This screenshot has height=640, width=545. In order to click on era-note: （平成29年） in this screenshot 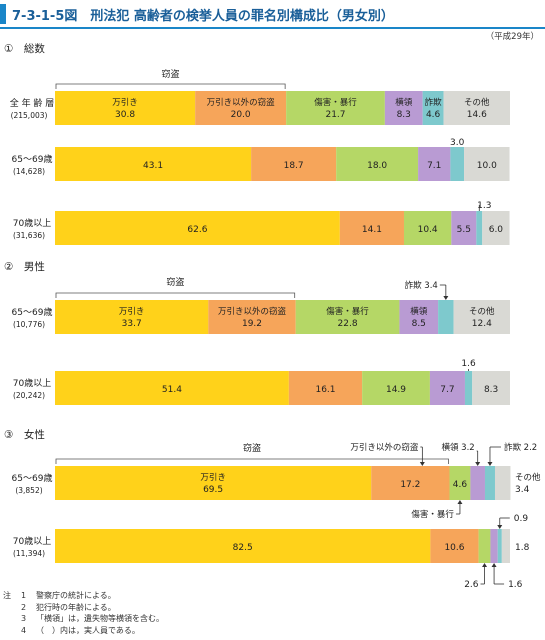, I will do `click(512, 37)`.